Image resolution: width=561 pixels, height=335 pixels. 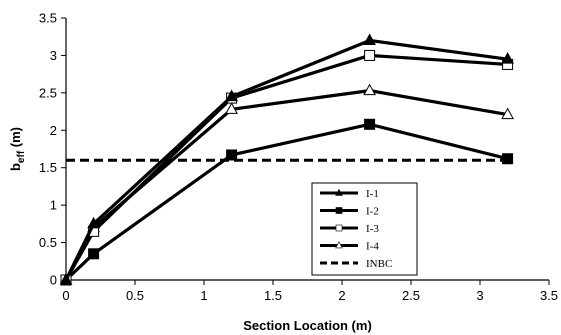 What do you see at coordinates (21, 156) in the screenshot?
I see `y-axis-label-sub: eff` at bounding box center [21, 156].